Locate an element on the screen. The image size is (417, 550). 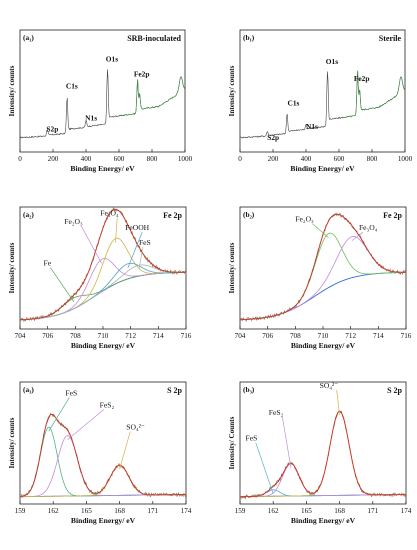
panel-label: (b₃) is located at coordinates (249, 389).